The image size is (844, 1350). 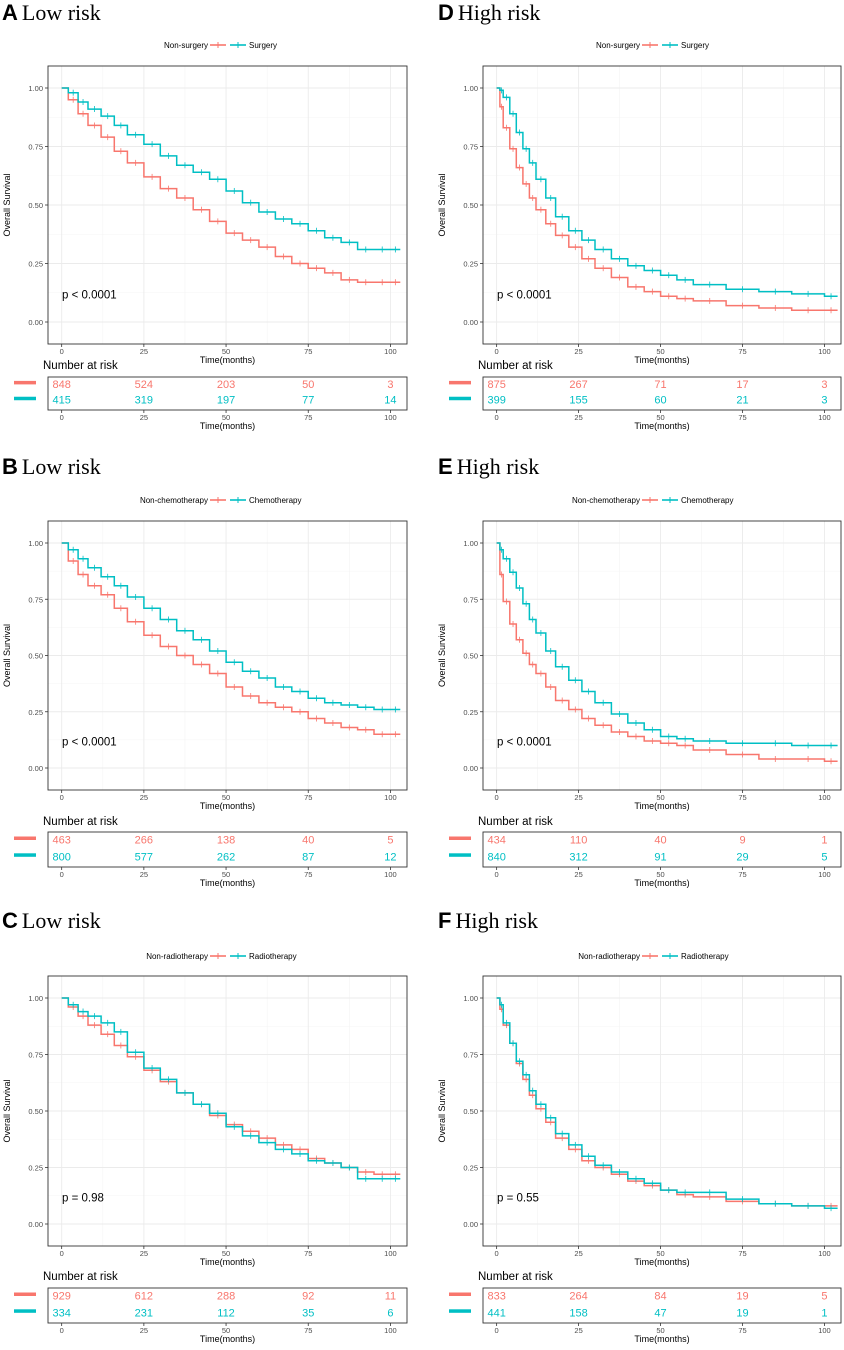 What do you see at coordinates (308, 401) in the screenshot?
I see `risk-count: 77` at bounding box center [308, 401].